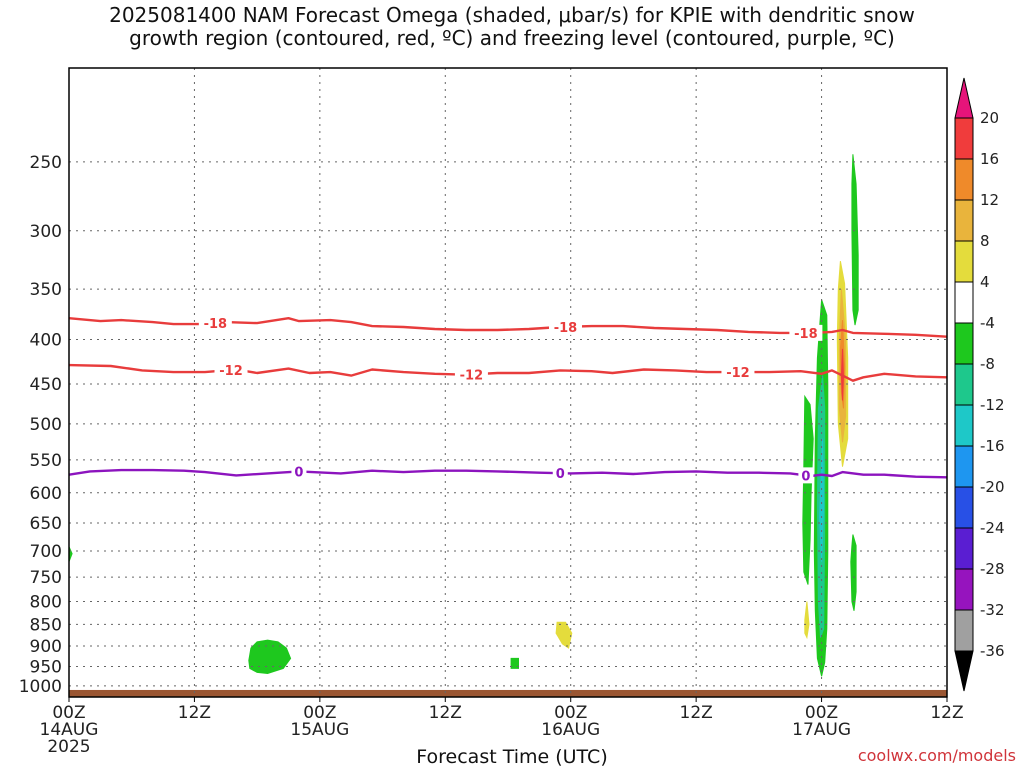 The height and width of the screenshot is (768, 1024). I want to click on colorbar-label-2: 12, so click(989, 200).